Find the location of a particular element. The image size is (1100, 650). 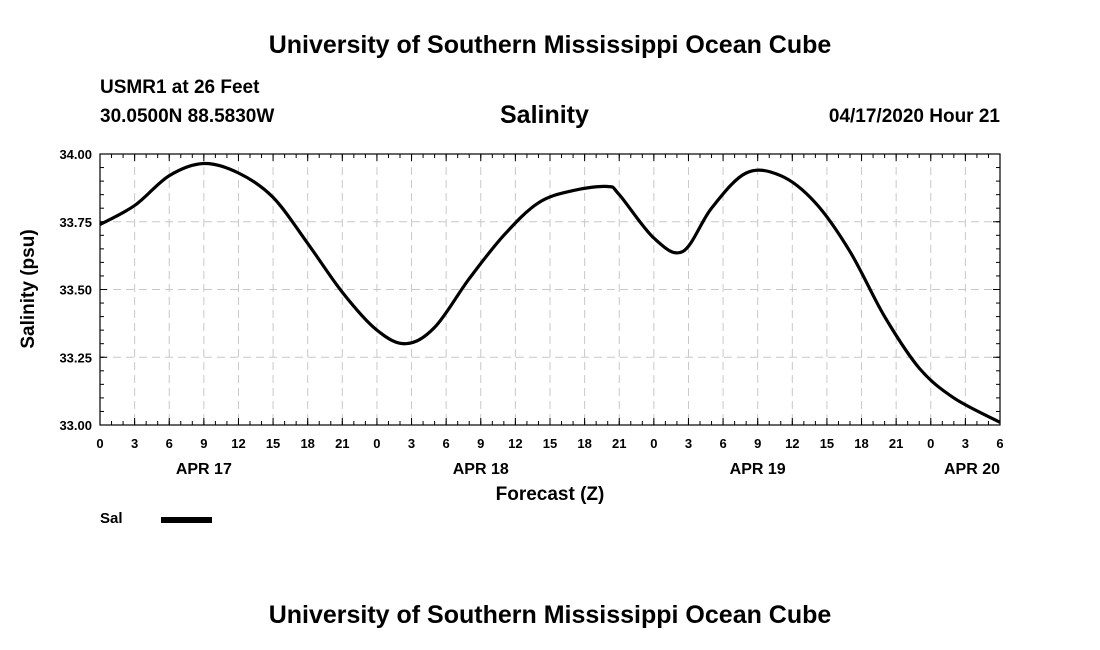

x-tick-labels: 0 3 6 9 12 15 18 21 0 3 6 9 12 15 18 21 0 3 6 9 12 15 18 21 0 3 6 is located at coordinates (549, 443).